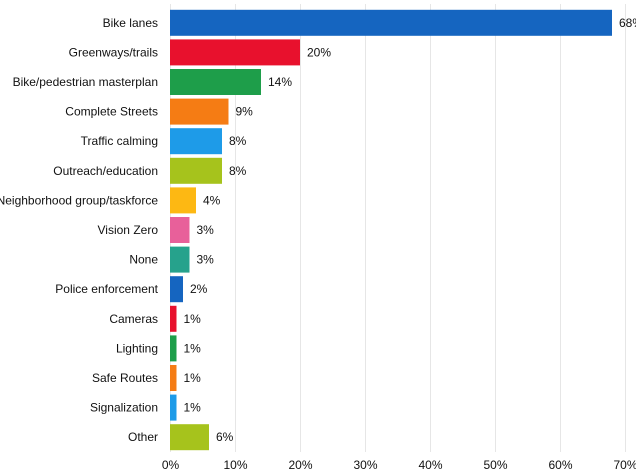 This screenshot has height=474, width=636. What do you see at coordinates (111, 112) in the screenshot?
I see `category-label: Complete Streets` at bounding box center [111, 112].